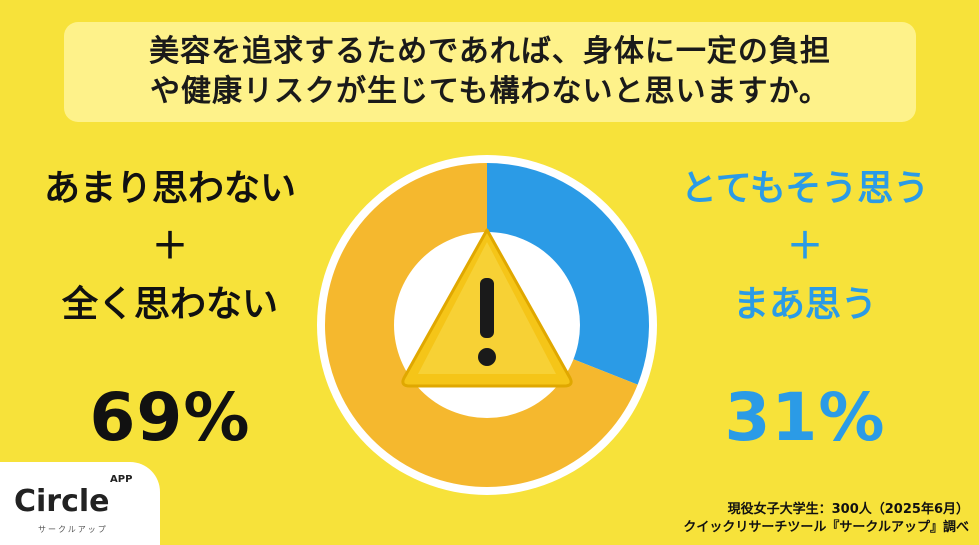  What do you see at coordinates (169, 304) in the screenshot?
I see `disagree-label-2: 全く思わない` at bounding box center [169, 304].